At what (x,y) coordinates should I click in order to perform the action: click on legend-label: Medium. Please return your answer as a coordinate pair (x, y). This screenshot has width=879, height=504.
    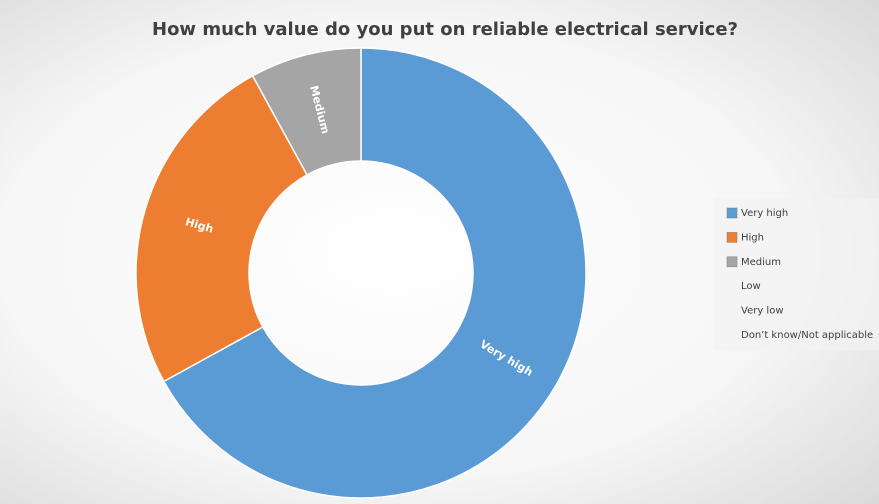
    Looking at the image, I should click on (761, 262).